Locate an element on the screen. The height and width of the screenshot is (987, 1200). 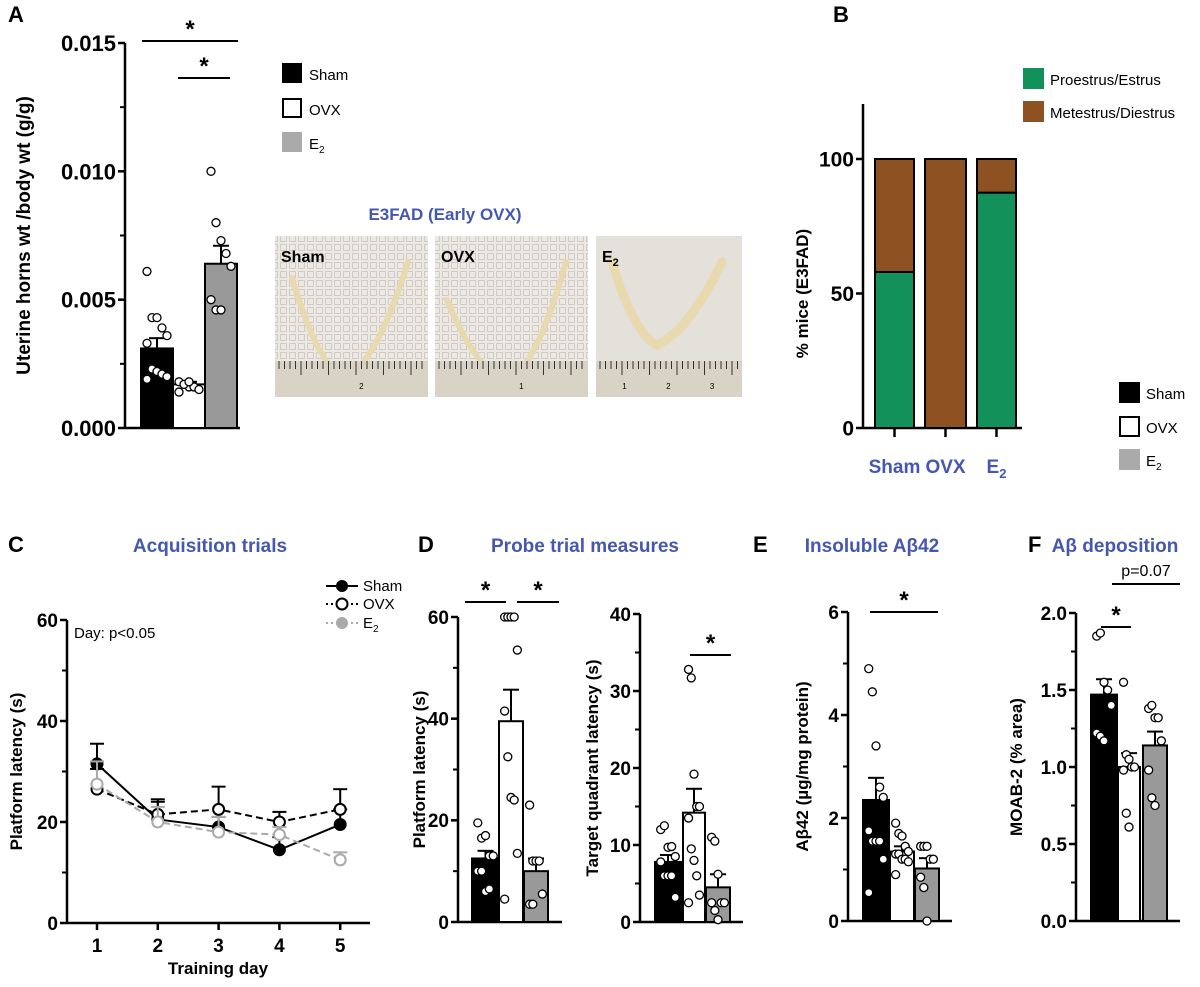
y-tick-label: 40 is located at coordinates (620, 615).